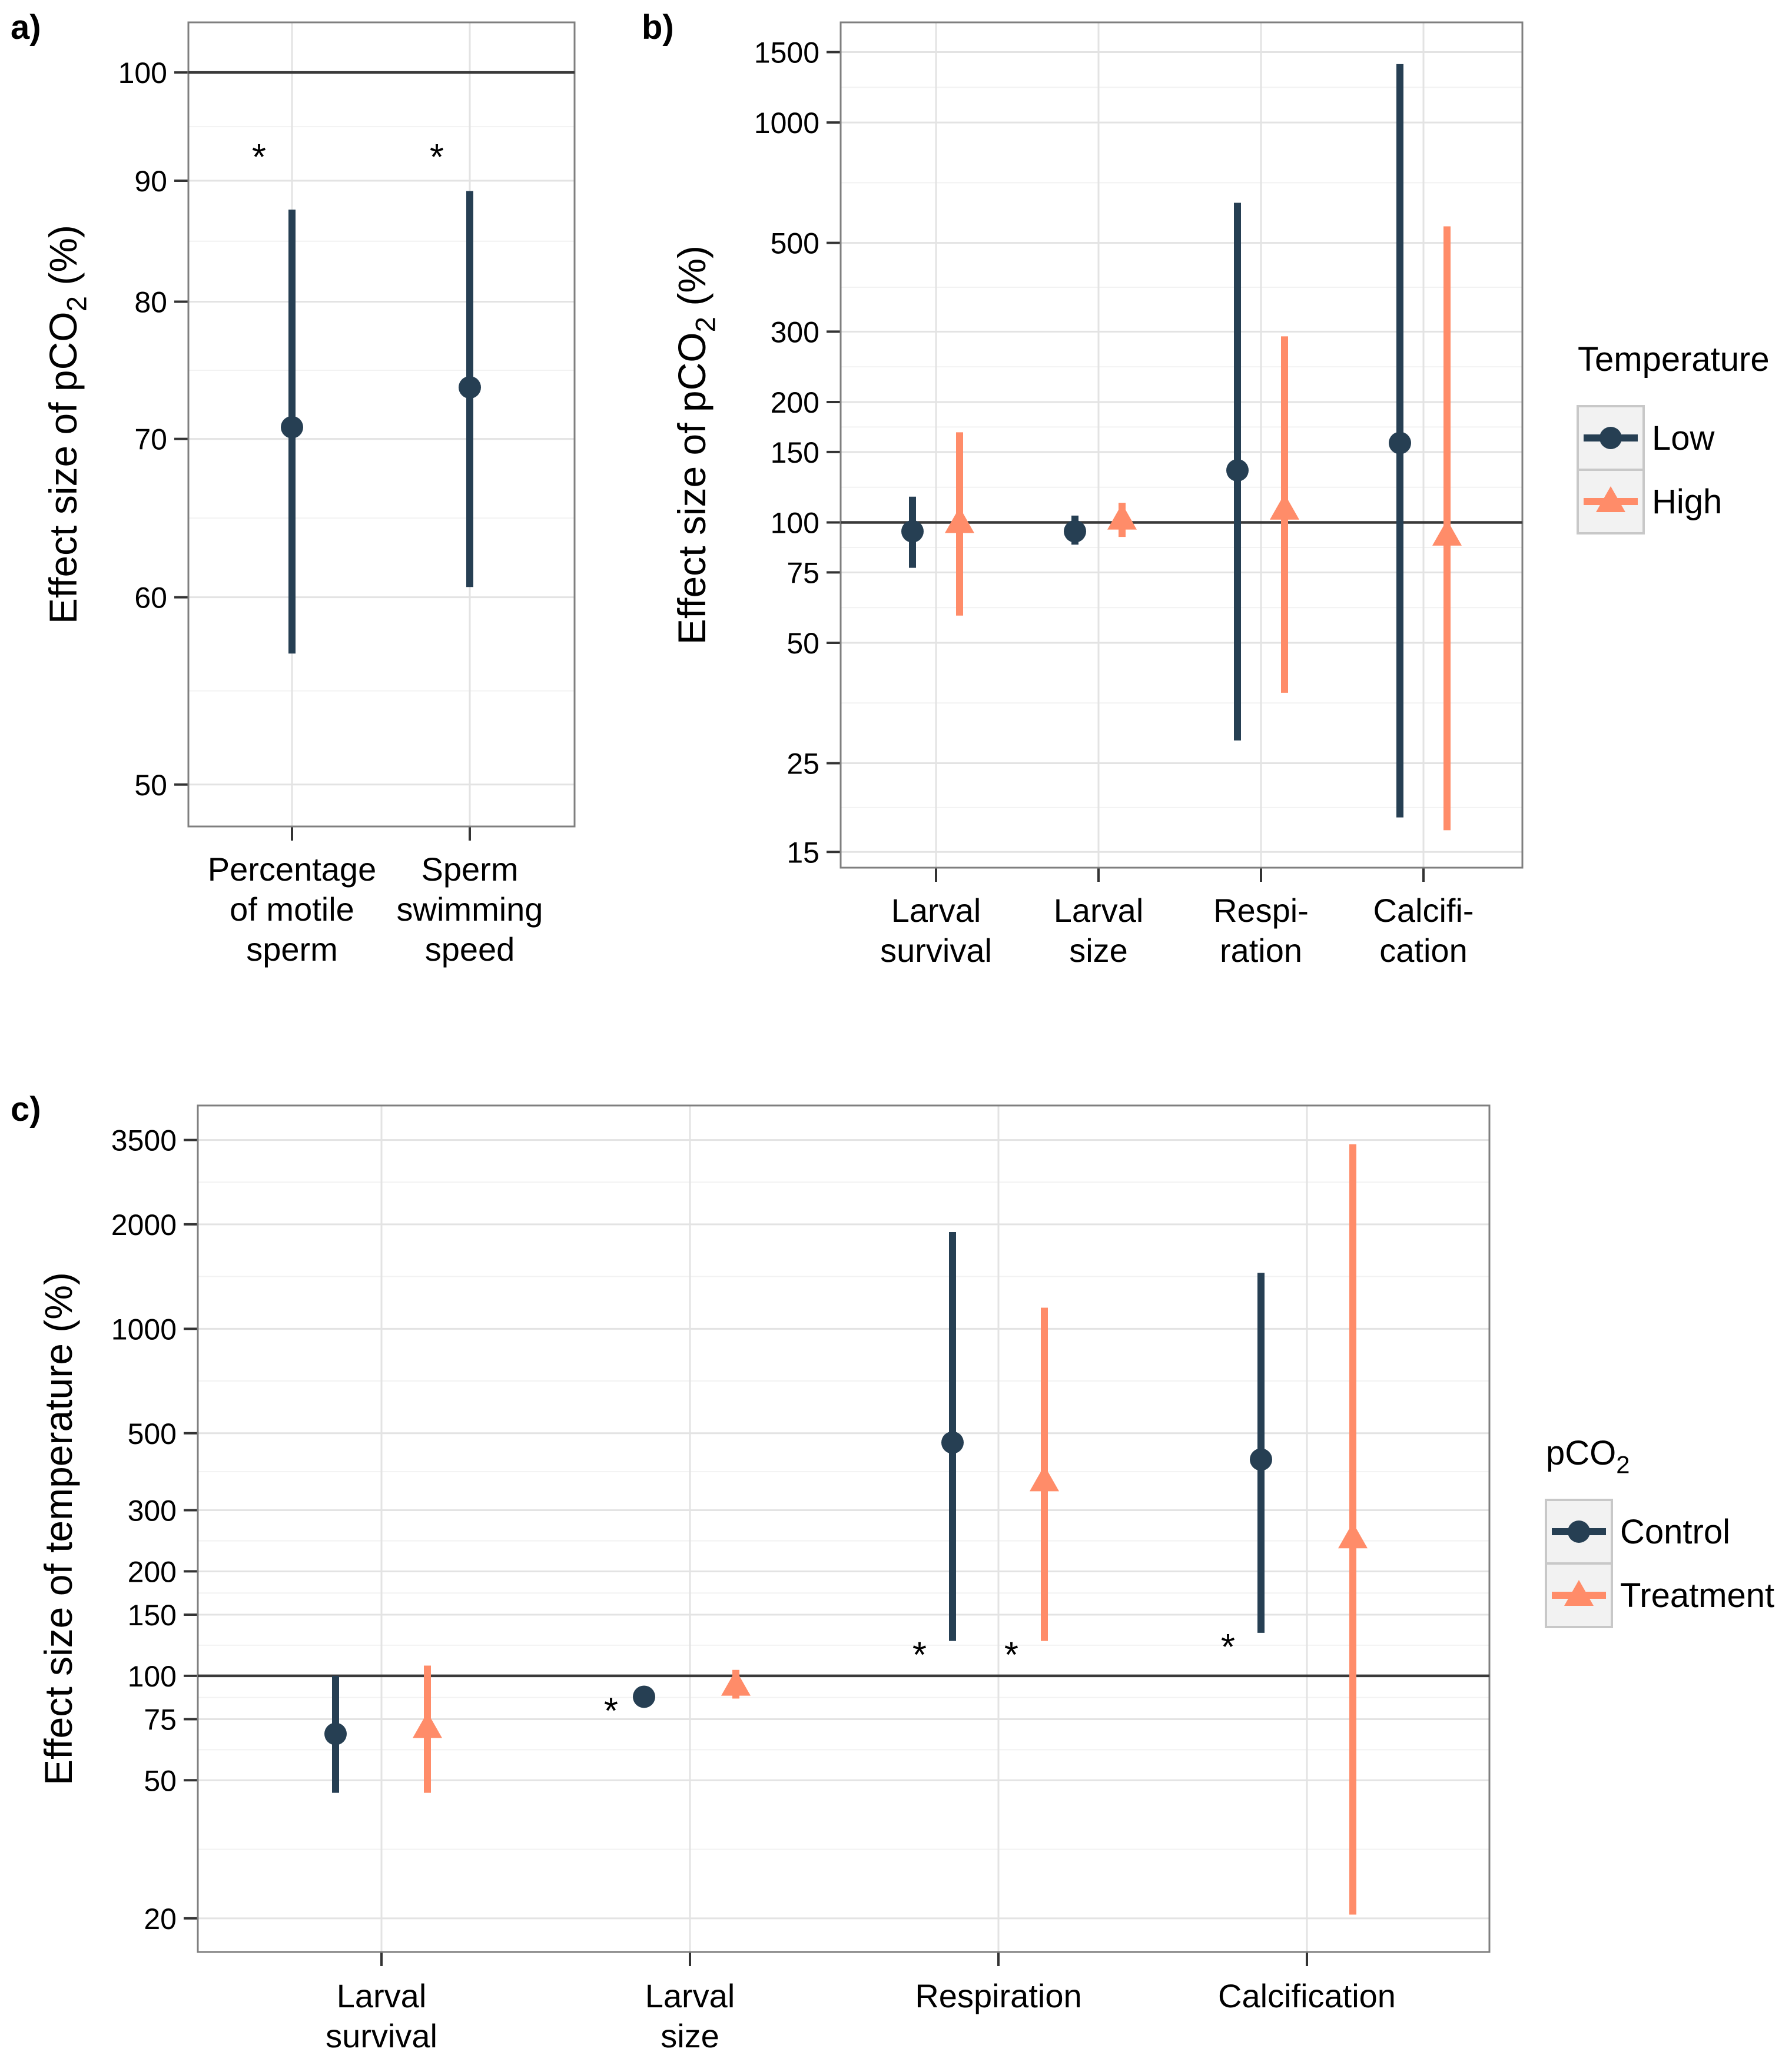 The width and height of the screenshot is (1792, 2065). What do you see at coordinates (1687, 502) in the screenshot?
I see `legend-label: High` at bounding box center [1687, 502].